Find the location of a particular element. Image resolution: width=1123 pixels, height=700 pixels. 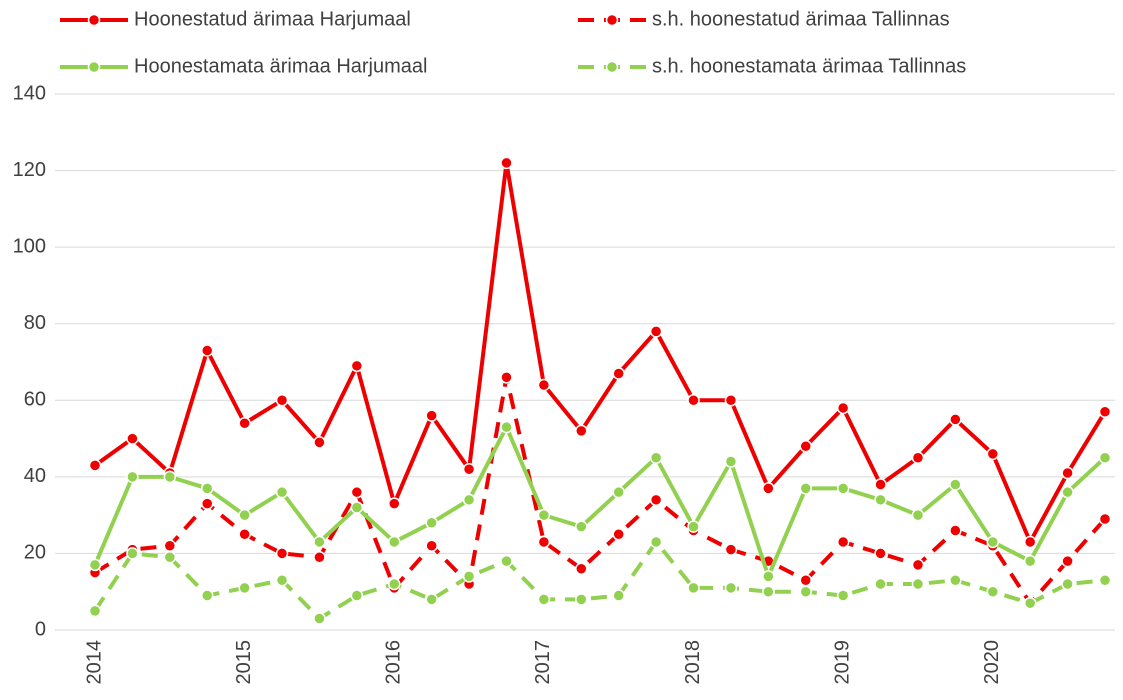

x-tick-label: 2019 is located at coordinates (842, 662).